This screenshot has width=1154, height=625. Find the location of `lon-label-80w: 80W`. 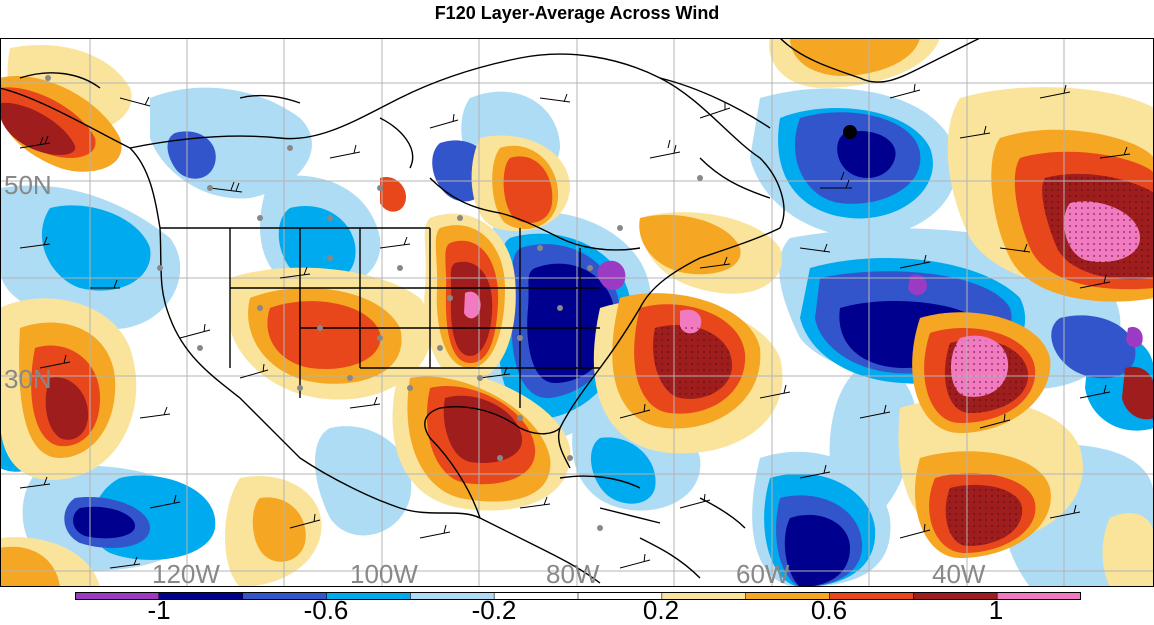

lon-label-80w: 80W is located at coordinates (573, 573).